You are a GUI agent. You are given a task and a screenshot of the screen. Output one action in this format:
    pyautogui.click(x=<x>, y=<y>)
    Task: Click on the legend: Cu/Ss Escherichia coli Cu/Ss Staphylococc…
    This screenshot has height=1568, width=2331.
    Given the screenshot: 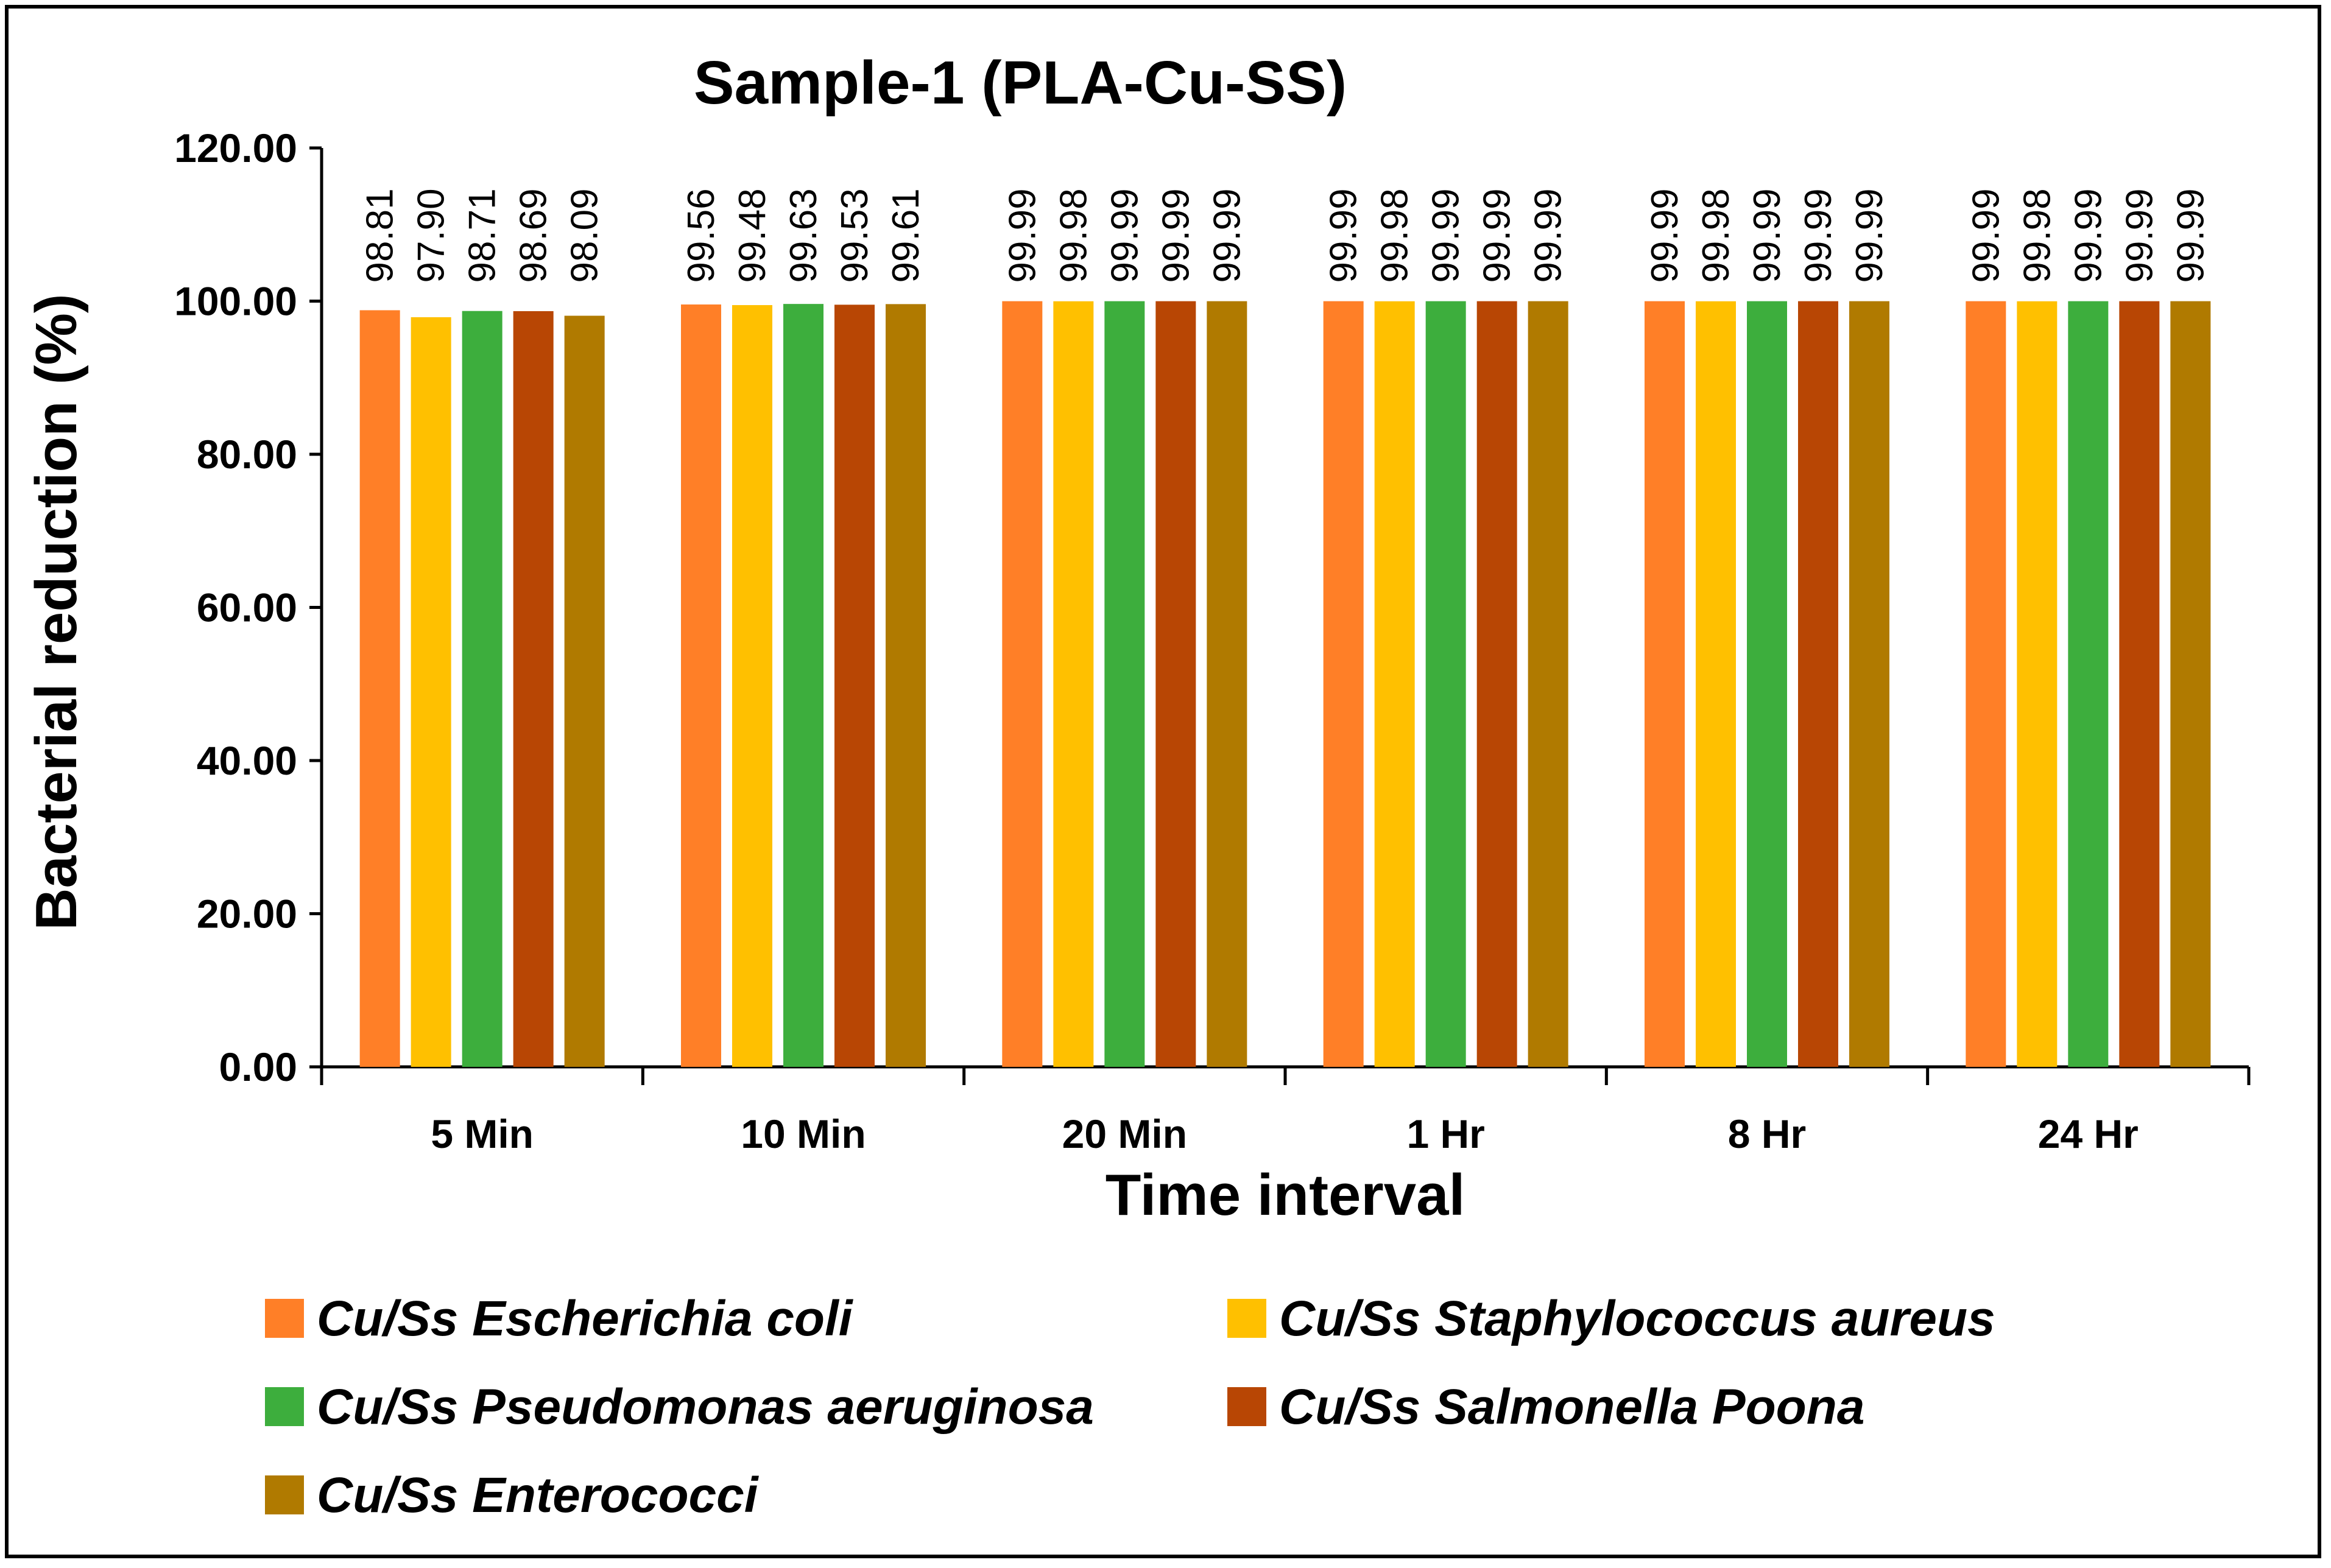 What is the action you would take?
    pyautogui.click(x=1130, y=1407)
    